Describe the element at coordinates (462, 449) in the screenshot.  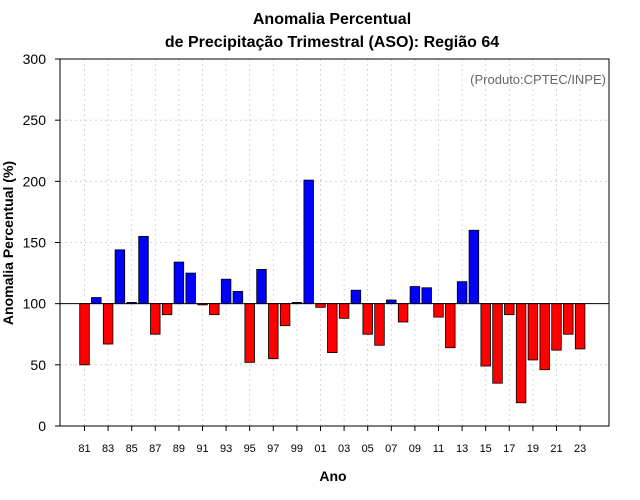
I see `x-tick-label: 13` at that location.